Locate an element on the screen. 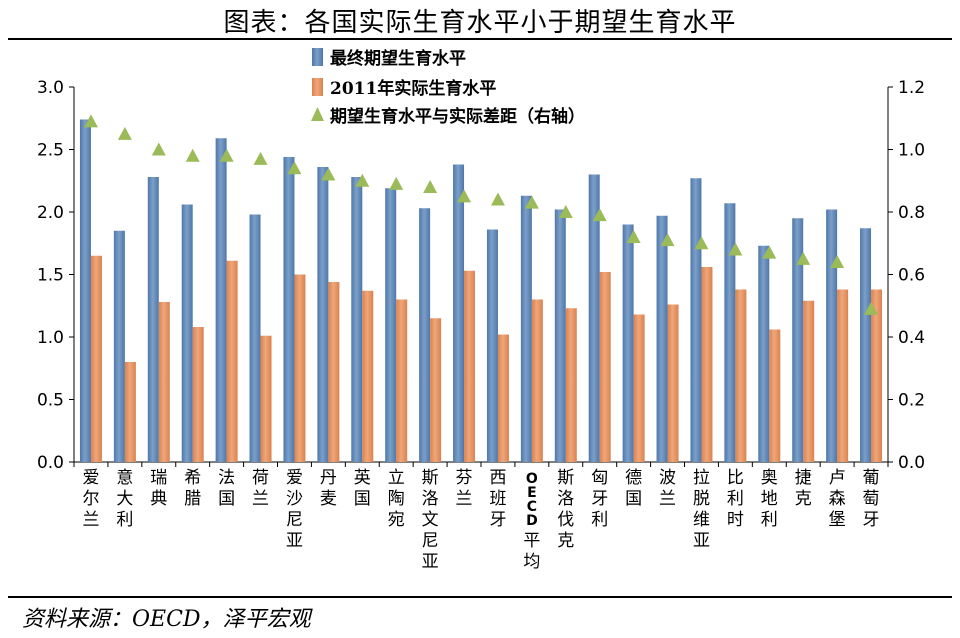  right-tick-label: 0.2 is located at coordinates (911, 401).